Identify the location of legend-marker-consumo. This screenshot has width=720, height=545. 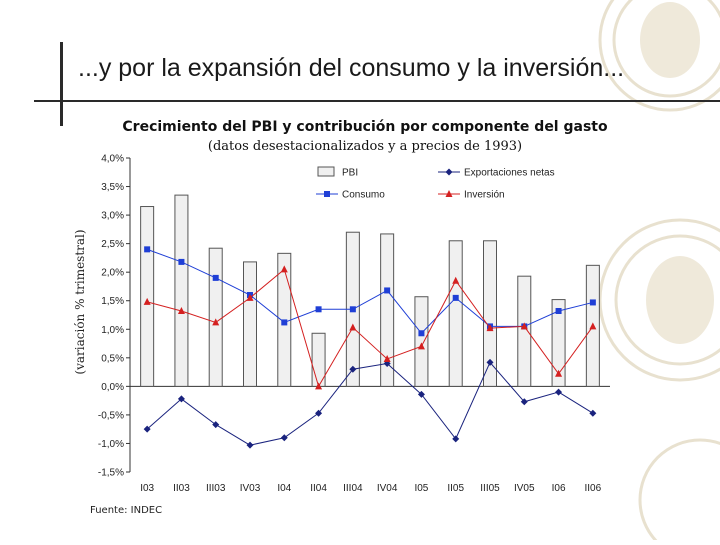
(327, 194).